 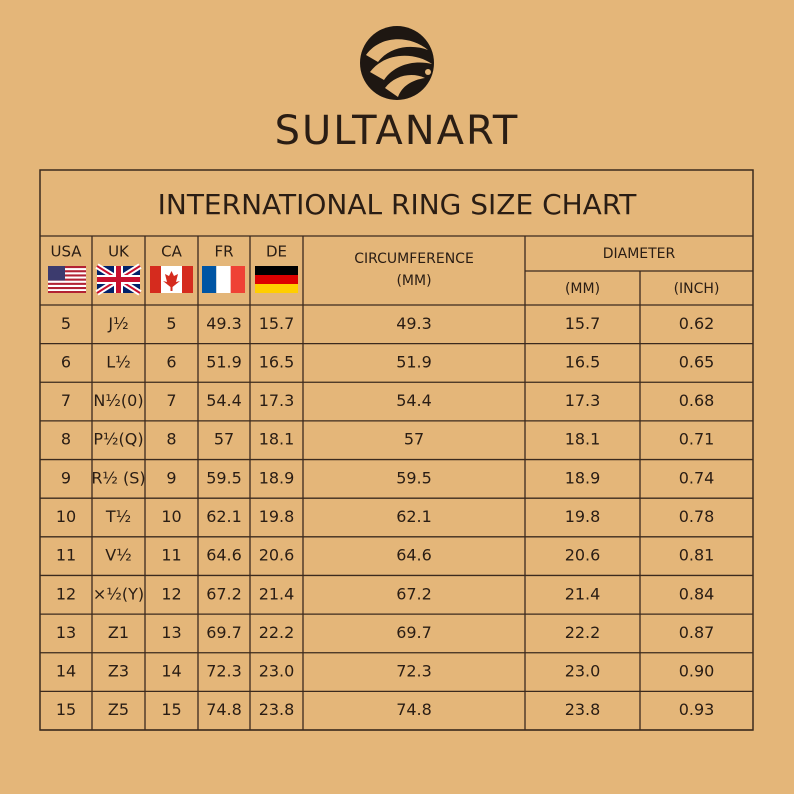 What do you see at coordinates (118, 709) in the screenshot?
I see `cell: Z5` at bounding box center [118, 709].